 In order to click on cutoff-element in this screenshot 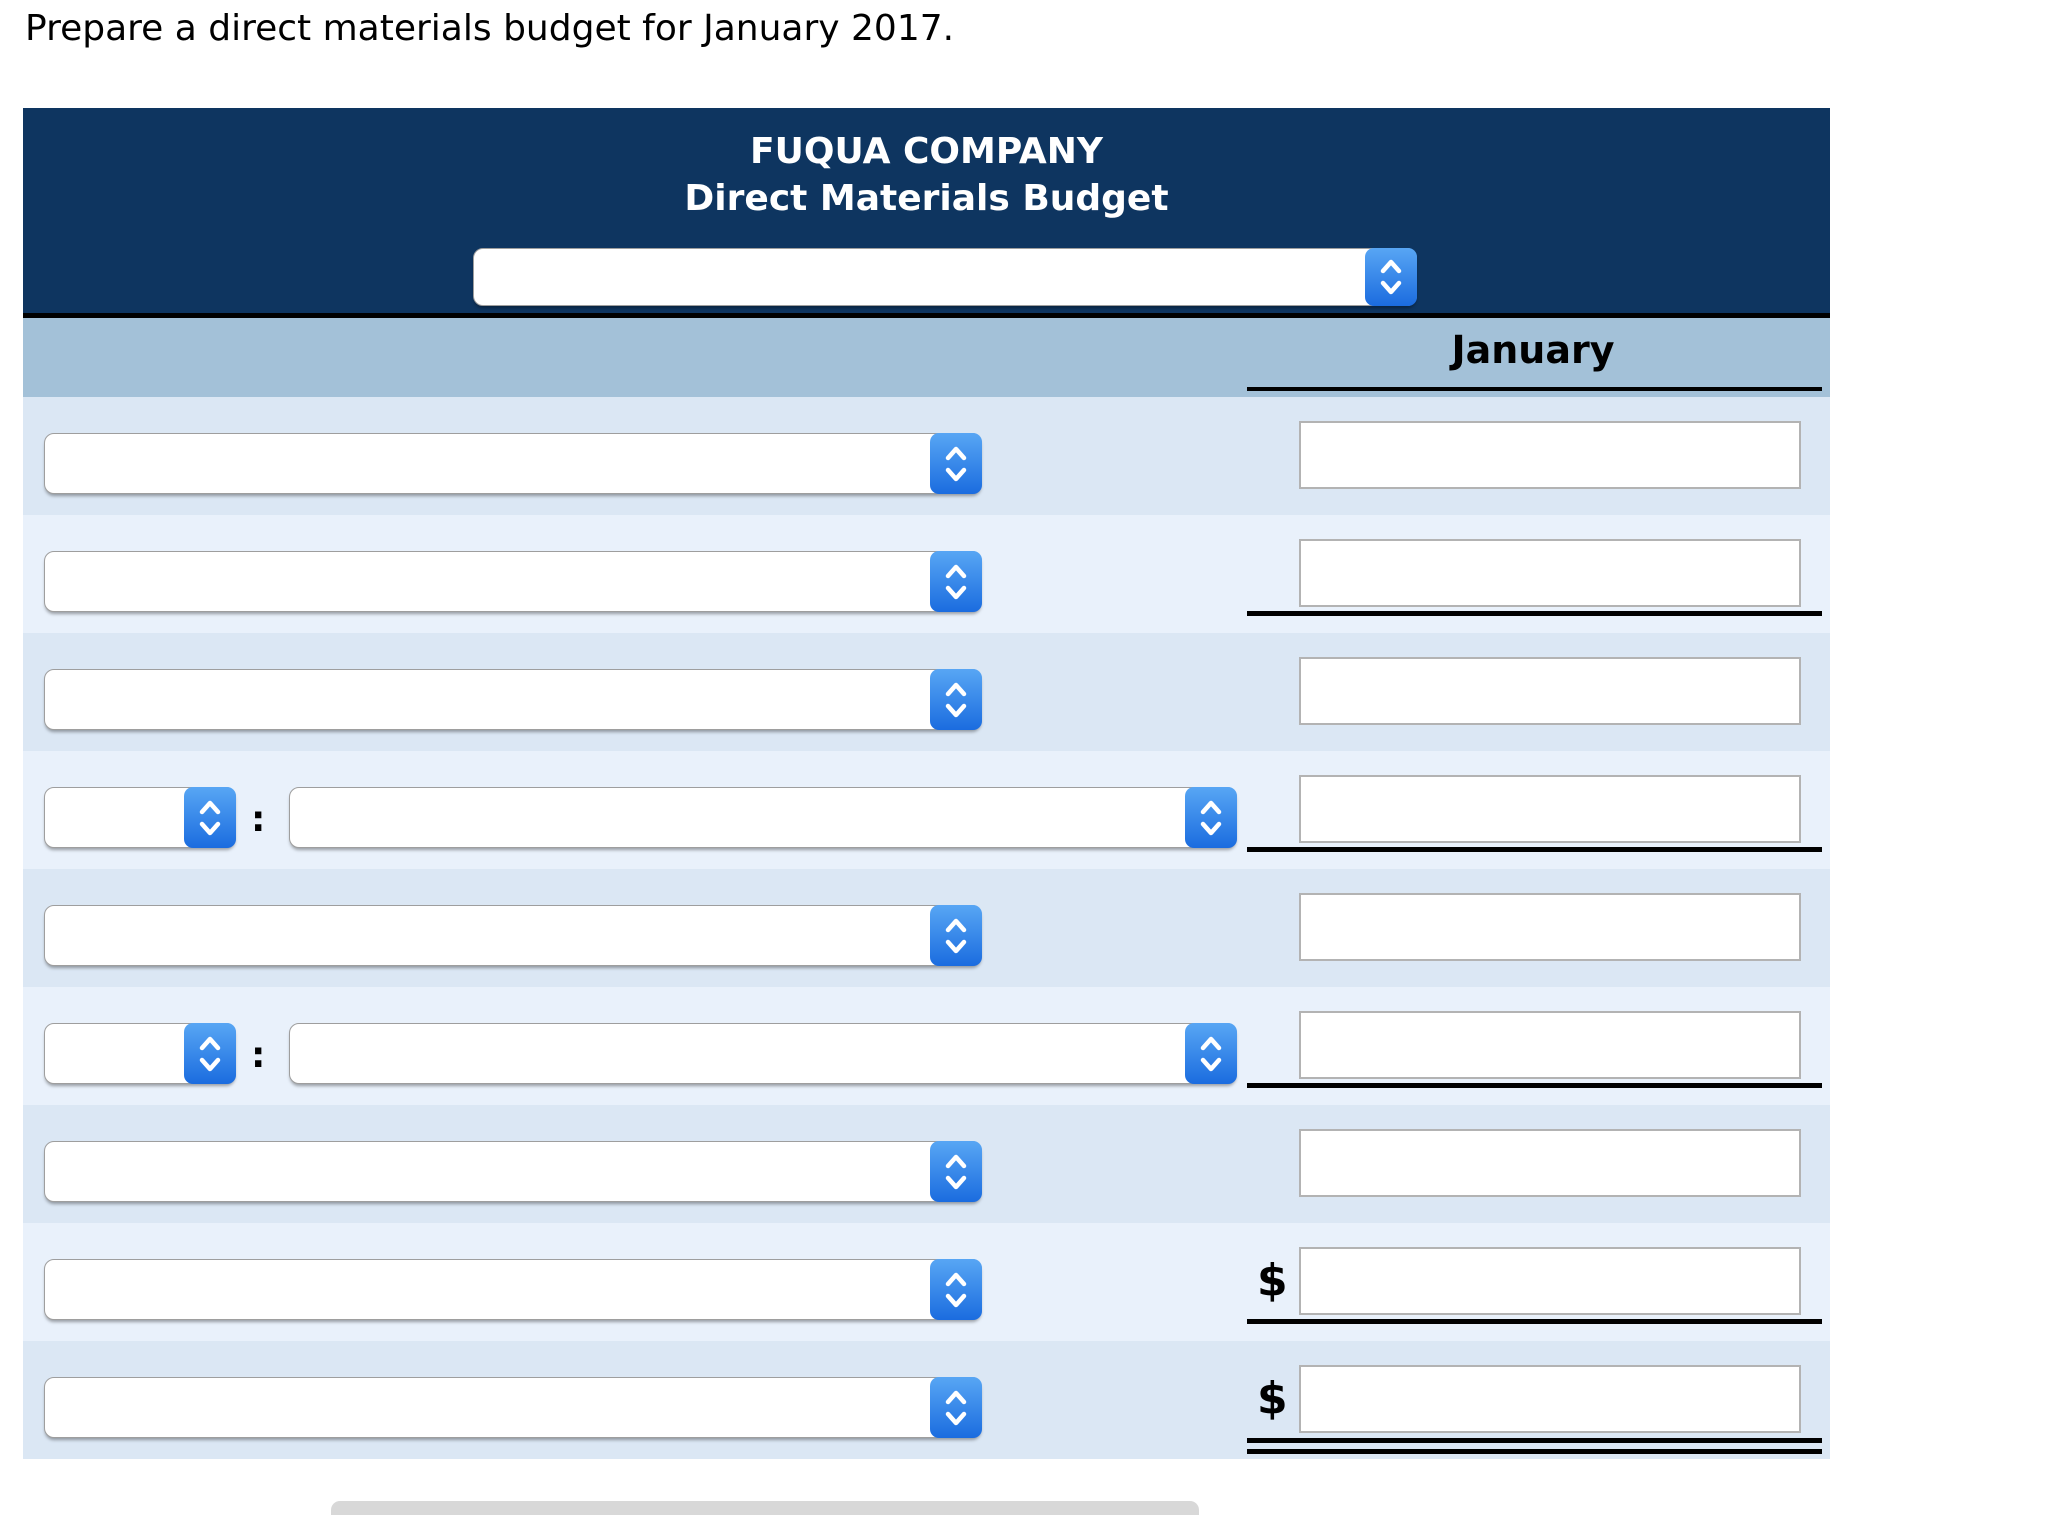, I will do `click(765, 1508)`.